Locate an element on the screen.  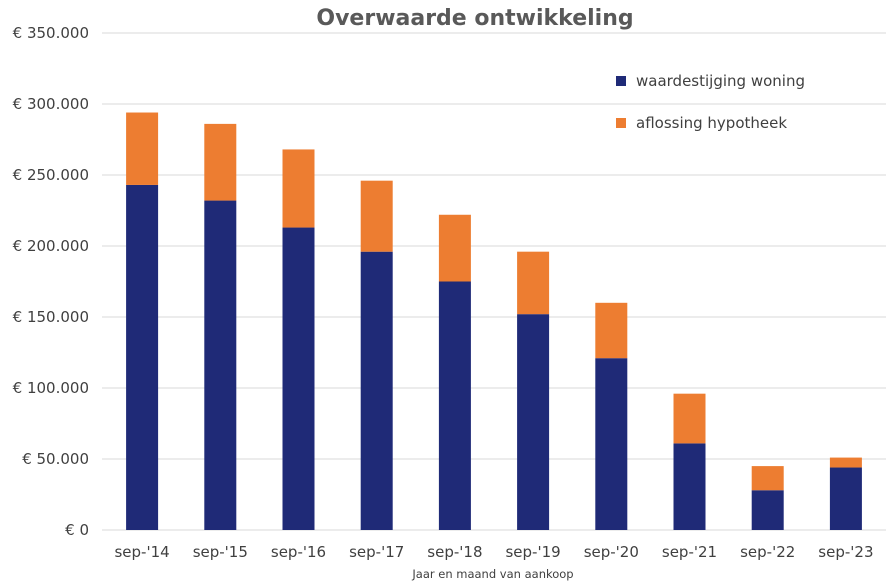
x-tick-label: sep-'15 is located at coordinates (220, 552).